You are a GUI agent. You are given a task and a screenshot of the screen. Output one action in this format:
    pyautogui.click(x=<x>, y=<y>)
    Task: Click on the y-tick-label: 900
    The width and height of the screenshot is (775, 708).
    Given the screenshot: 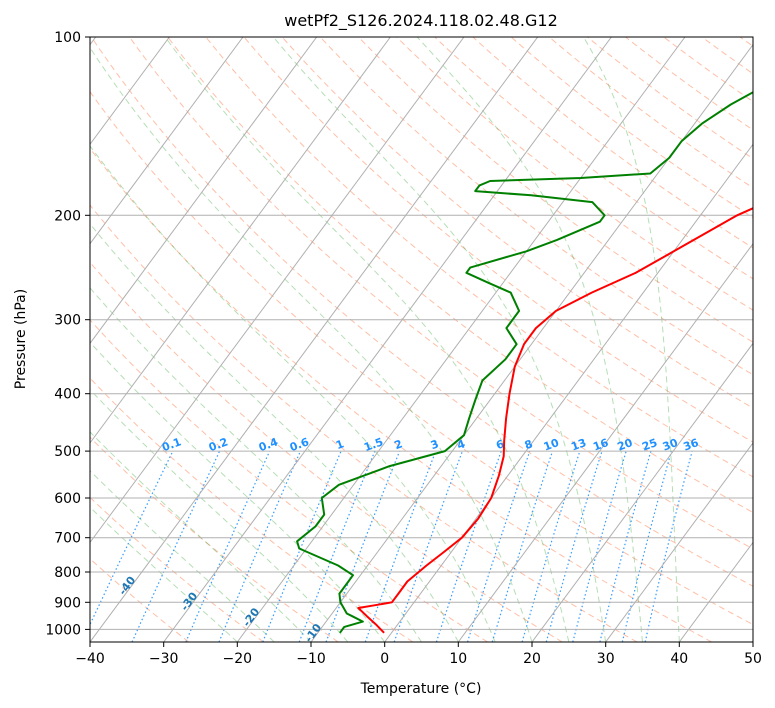 What is the action you would take?
    pyautogui.click(x=67, y=603)
    